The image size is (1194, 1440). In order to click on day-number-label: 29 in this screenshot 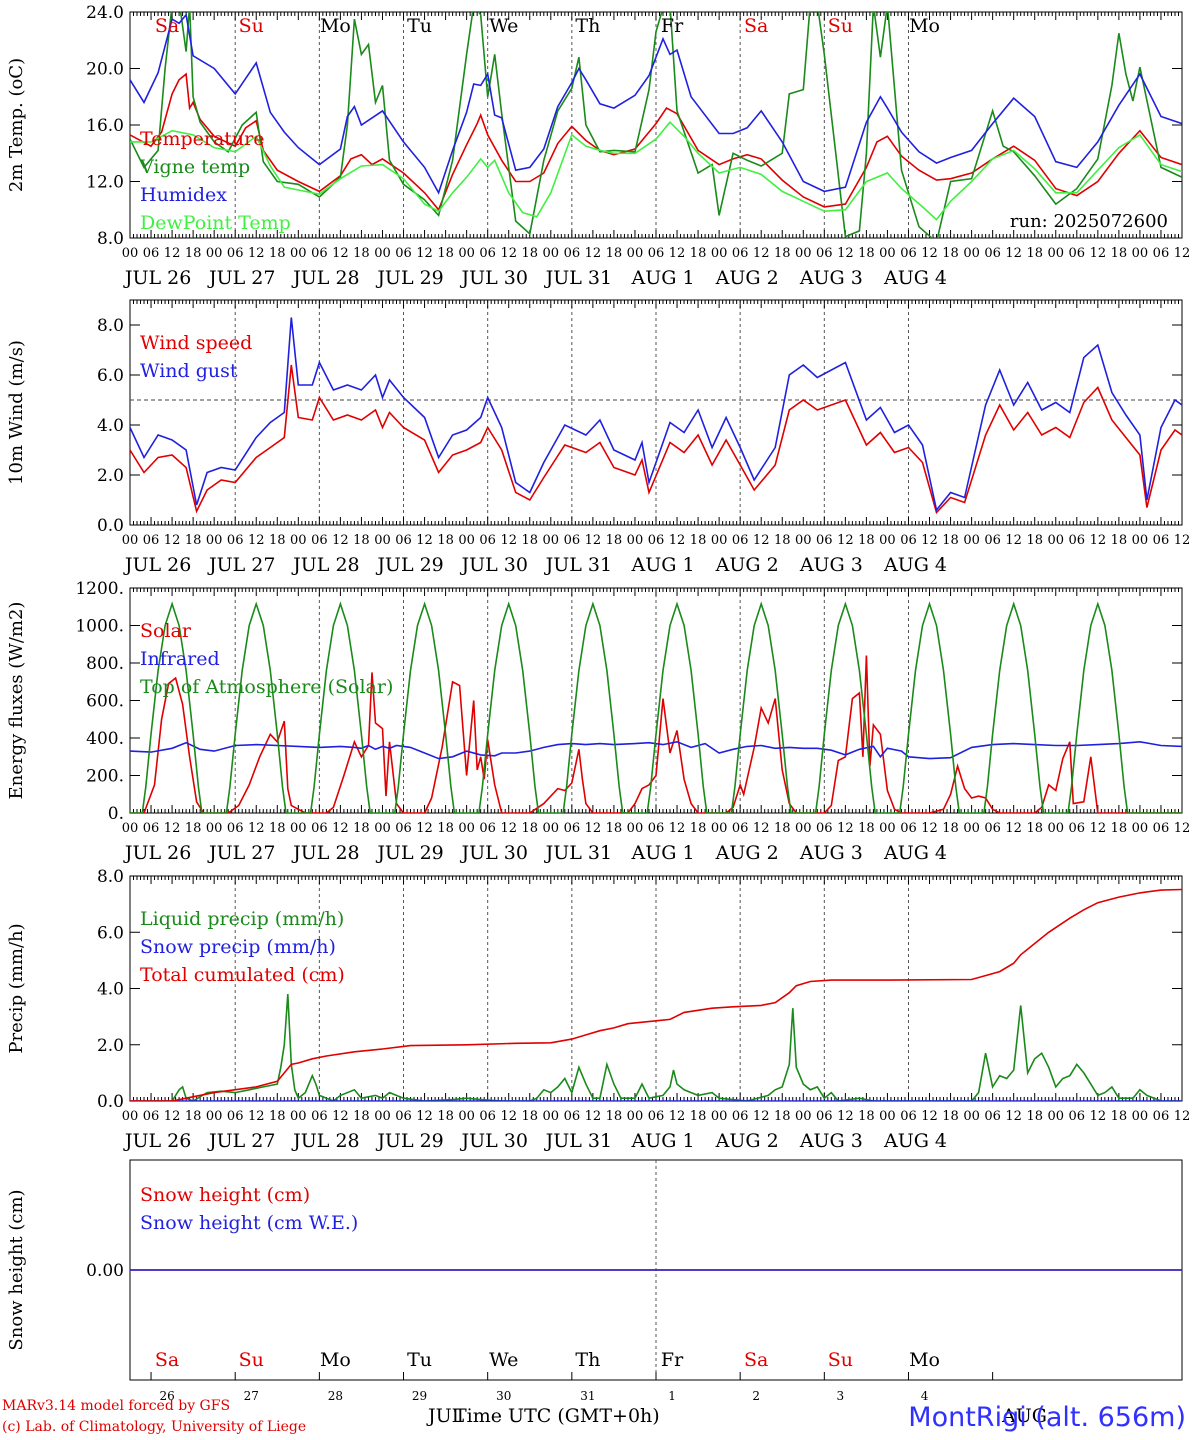, I will do `click(419, 1396)`.